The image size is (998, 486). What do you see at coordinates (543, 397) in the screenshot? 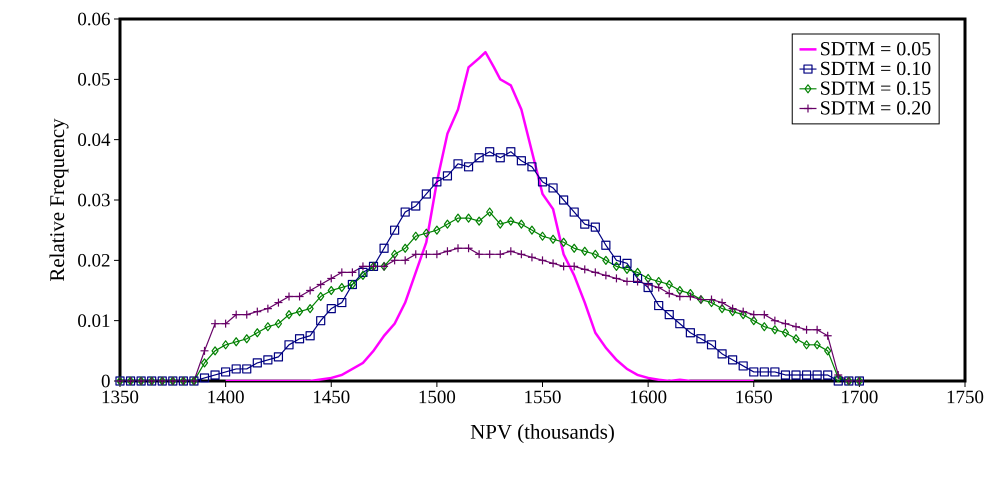
I see `x-tick-label: 1550` at bounding box center [543, 397].